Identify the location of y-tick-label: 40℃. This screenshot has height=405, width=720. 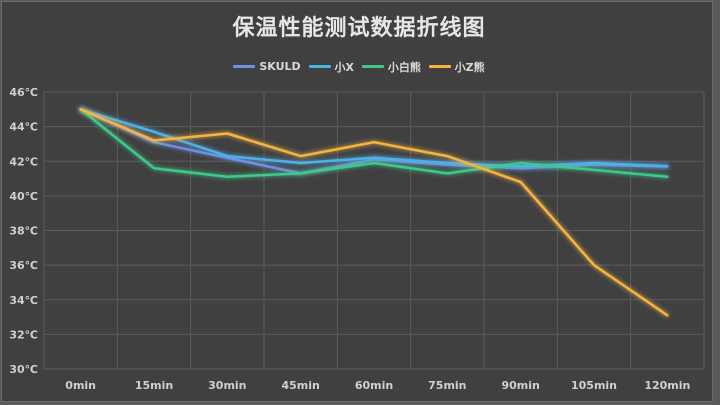
(23, 196).